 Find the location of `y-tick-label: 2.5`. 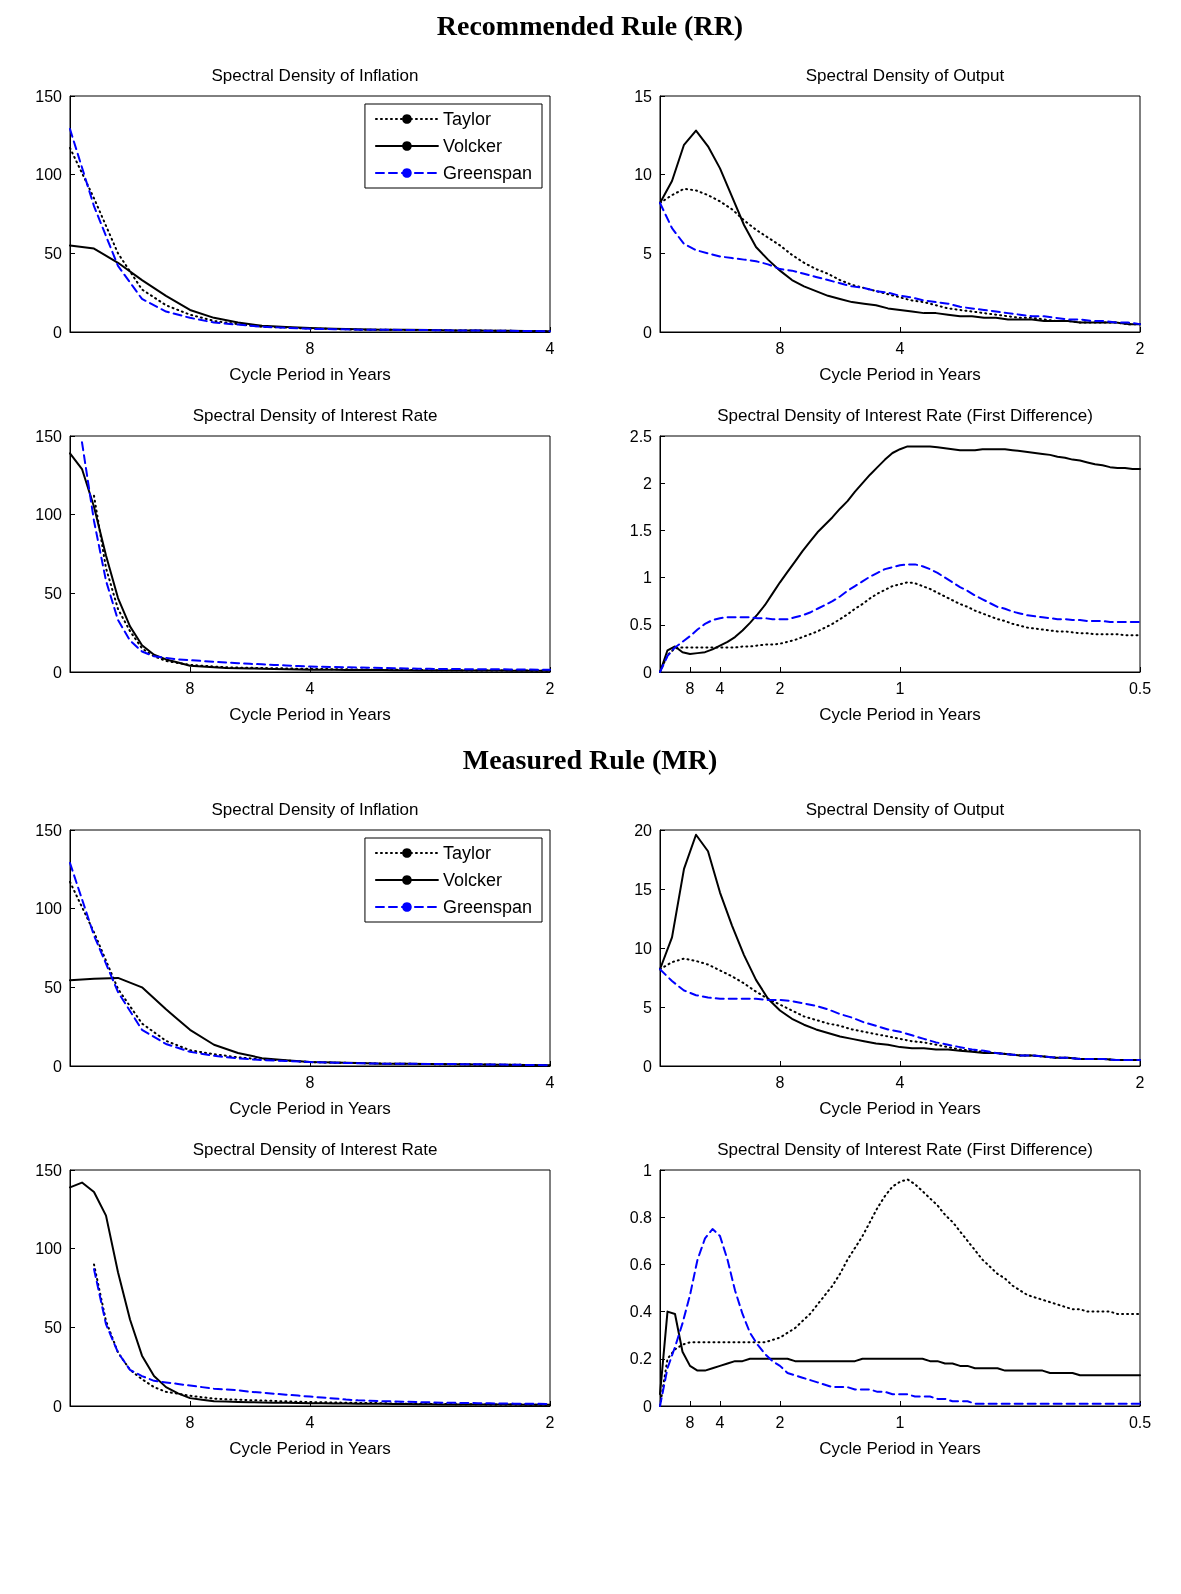

y-tick-label: 2.5 is located at coordinates (641, 436).